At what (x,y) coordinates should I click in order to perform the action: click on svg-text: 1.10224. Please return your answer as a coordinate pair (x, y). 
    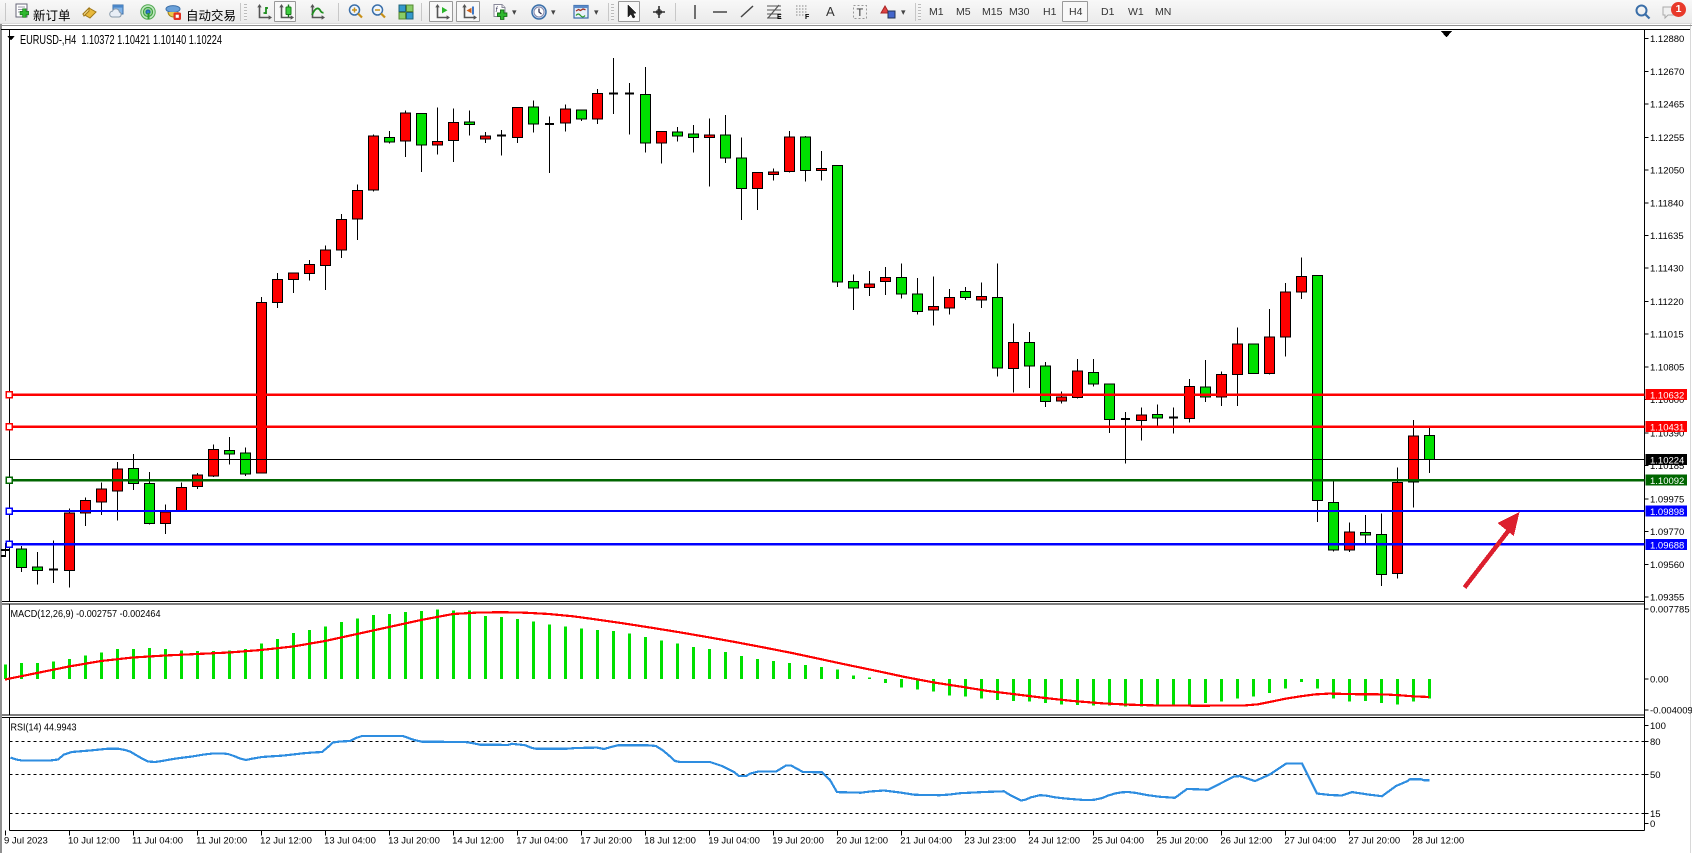
    Looking at the image, I should click on (1667, 460).